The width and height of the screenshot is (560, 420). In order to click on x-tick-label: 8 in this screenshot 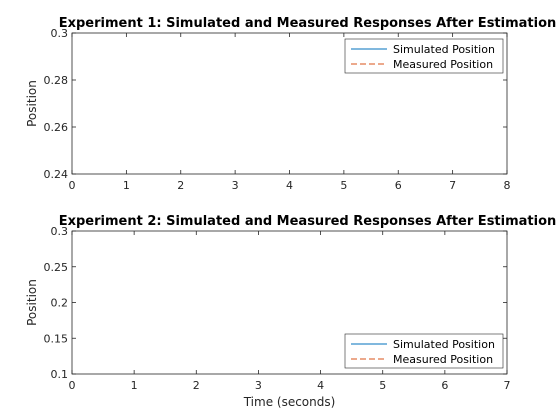, I will do `click(507, 185)`.